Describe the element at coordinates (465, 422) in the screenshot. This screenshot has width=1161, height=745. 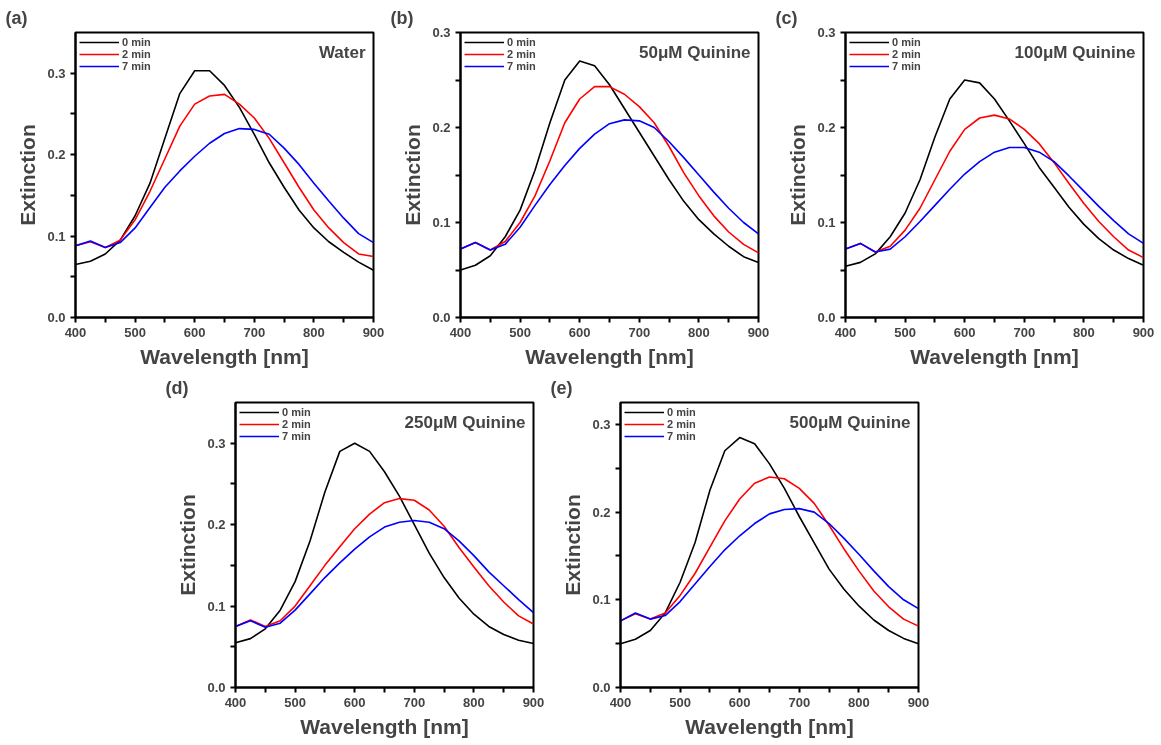
I see `annotation: 250μM Quinine` at that location.